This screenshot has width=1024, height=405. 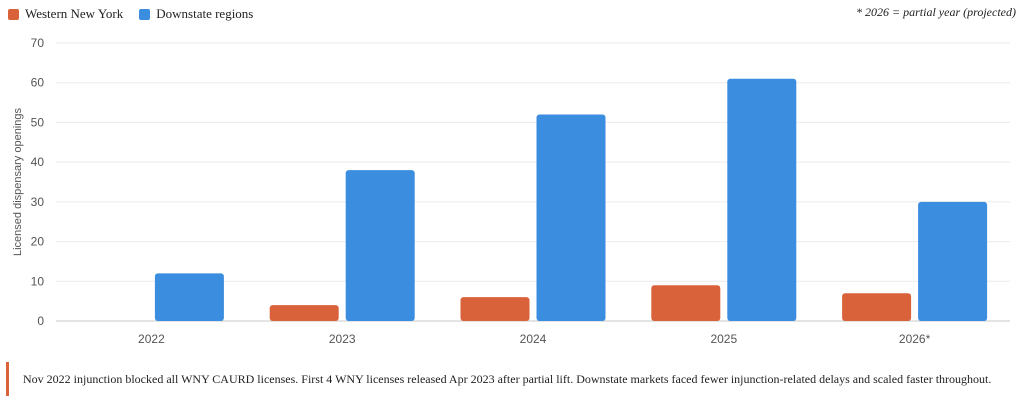 What do you see at coordinates (38, 281) in the screenshot?
I see `y-tick-label: 10` at bounding box center [38, 281].